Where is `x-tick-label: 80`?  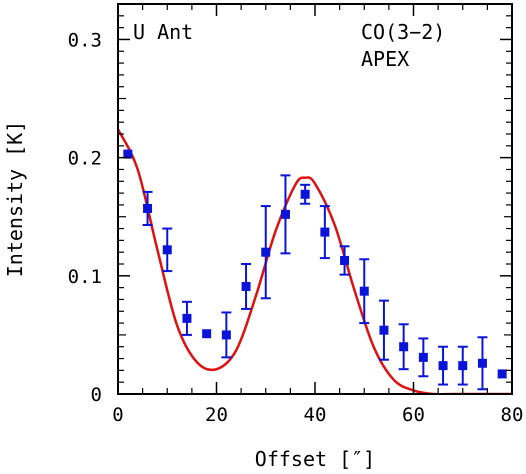
x-tick-label: 80 is located at coordinates (512, 415).